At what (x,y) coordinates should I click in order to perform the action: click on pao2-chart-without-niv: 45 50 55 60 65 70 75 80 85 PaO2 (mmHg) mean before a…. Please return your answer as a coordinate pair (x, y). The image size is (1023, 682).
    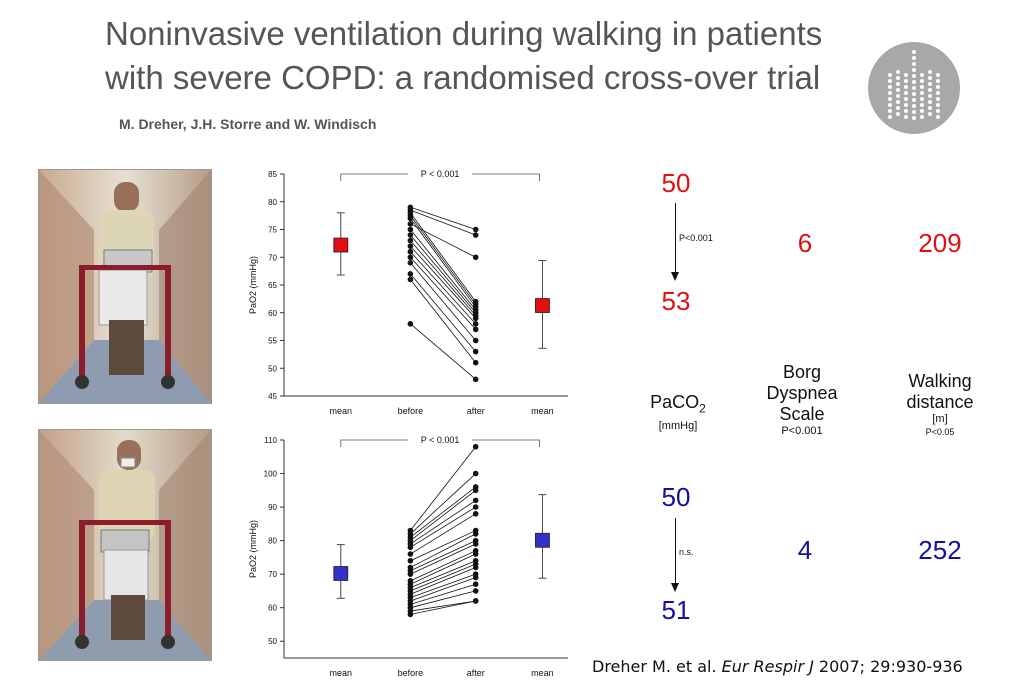
    Looking at the image, I should click on (408, 292).